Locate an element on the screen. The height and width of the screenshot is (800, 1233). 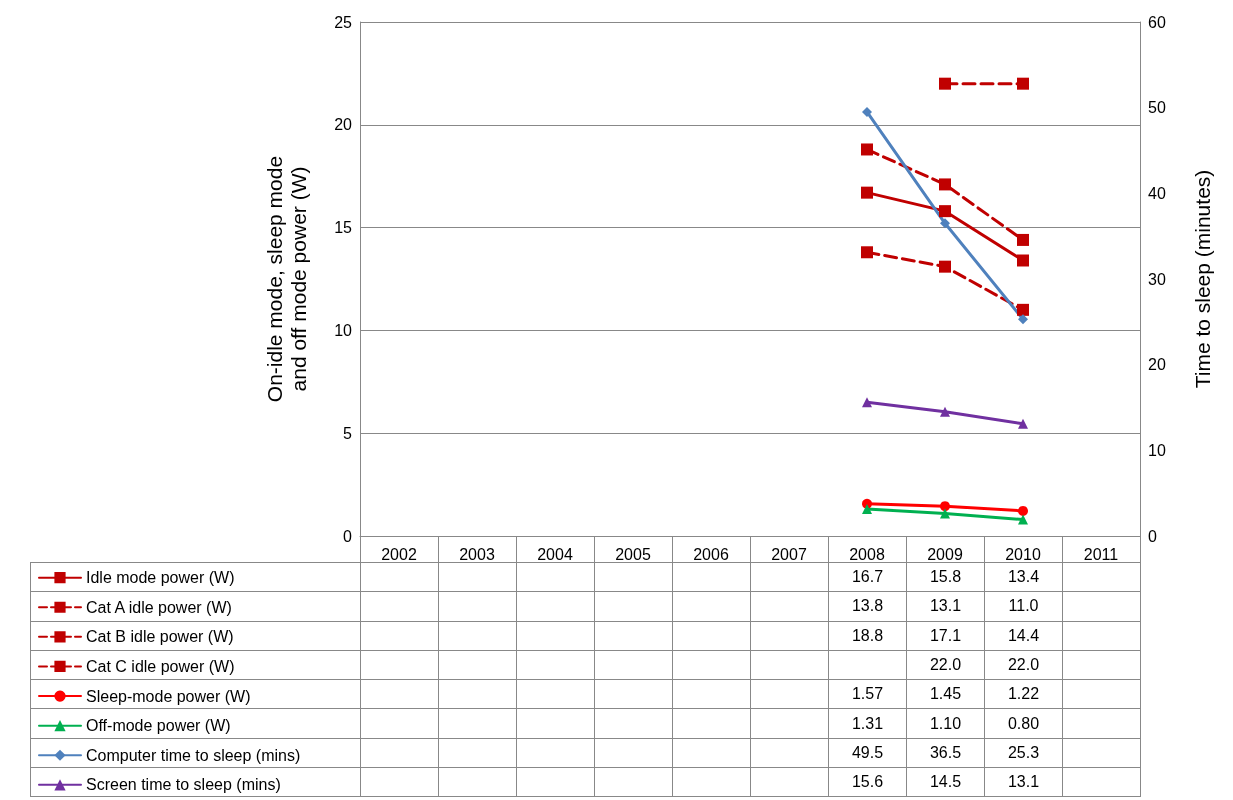
y2-tick-label: 40 is located at coordinates (1157, 193).